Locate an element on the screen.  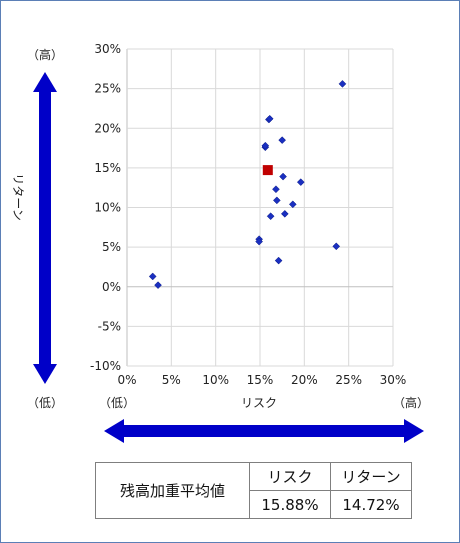
x-low-label: （低） is located at coordinates (117, 403).